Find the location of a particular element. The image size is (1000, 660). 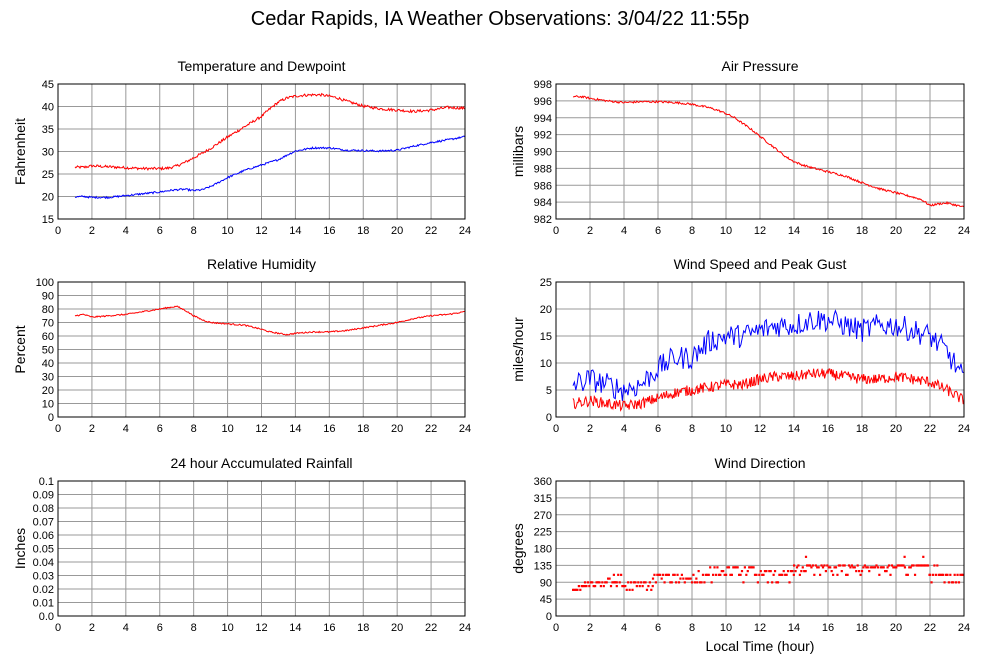

y-tick-label: 0 is located at coordinates (51, 418).